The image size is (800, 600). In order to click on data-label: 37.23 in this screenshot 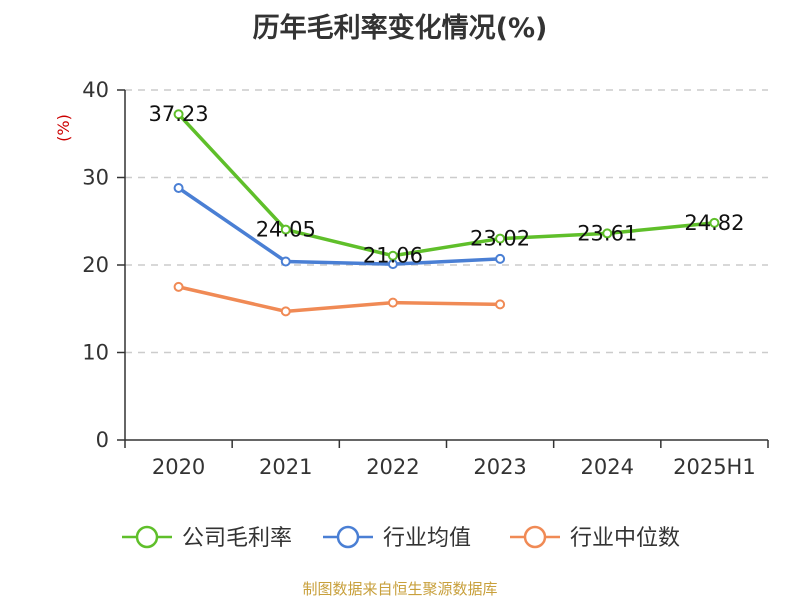, I will do `click(179, 114)`.